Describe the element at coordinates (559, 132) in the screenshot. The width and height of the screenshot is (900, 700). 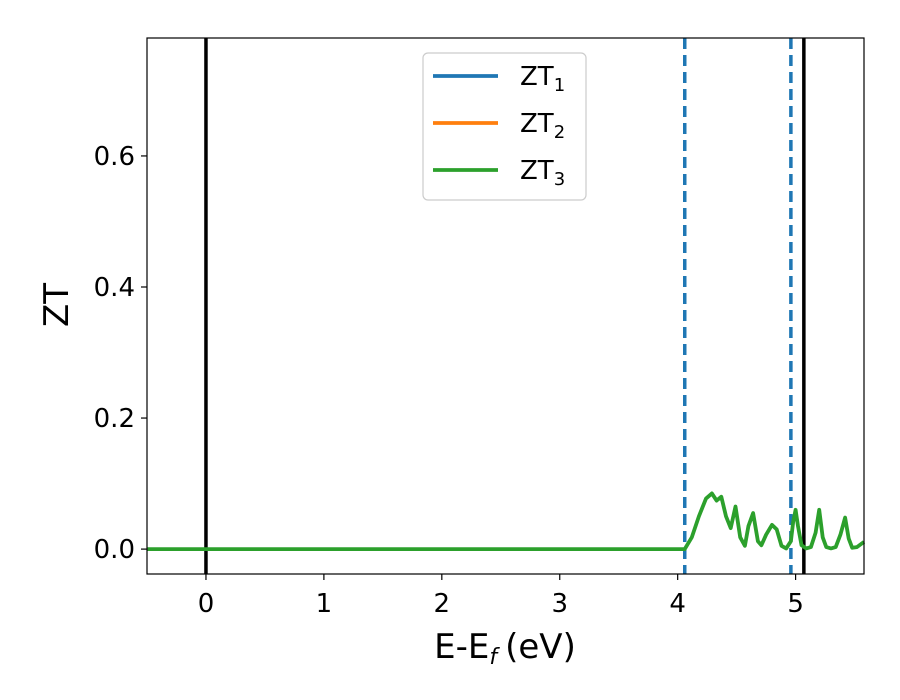
I see `legend-label-subscript: 2` at that location.